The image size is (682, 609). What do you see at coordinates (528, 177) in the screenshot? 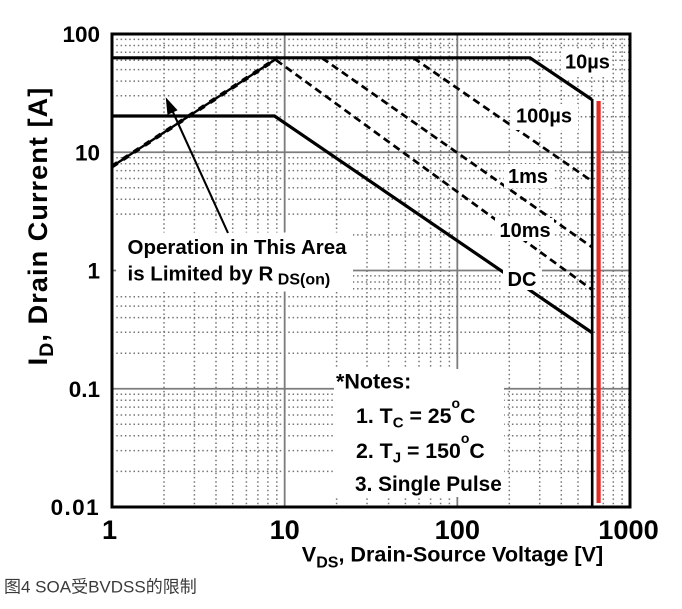
I see `svg-text: 1ms` at bounding box center [528, 177].